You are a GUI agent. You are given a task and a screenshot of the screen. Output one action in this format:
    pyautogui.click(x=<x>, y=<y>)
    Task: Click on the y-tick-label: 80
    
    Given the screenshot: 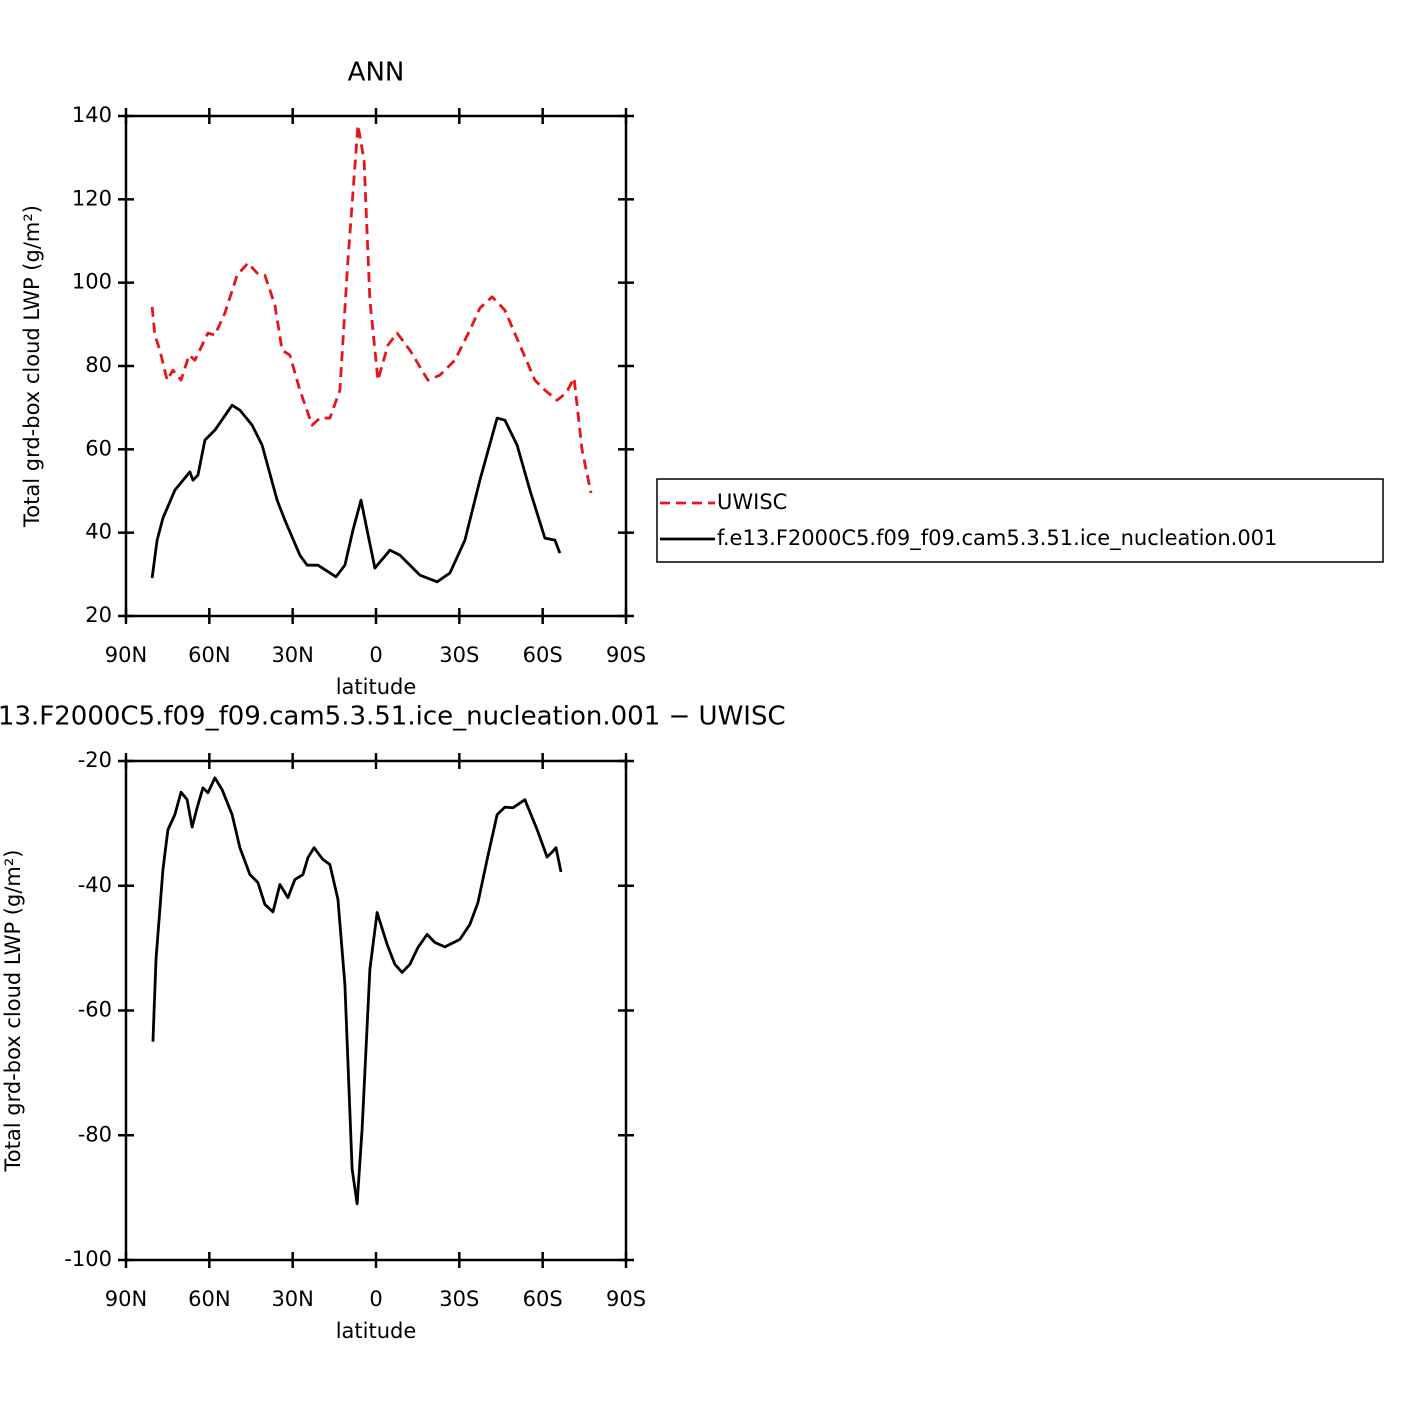 What is the action you would take?
    pyautogui.click(x=98, y=365)
    